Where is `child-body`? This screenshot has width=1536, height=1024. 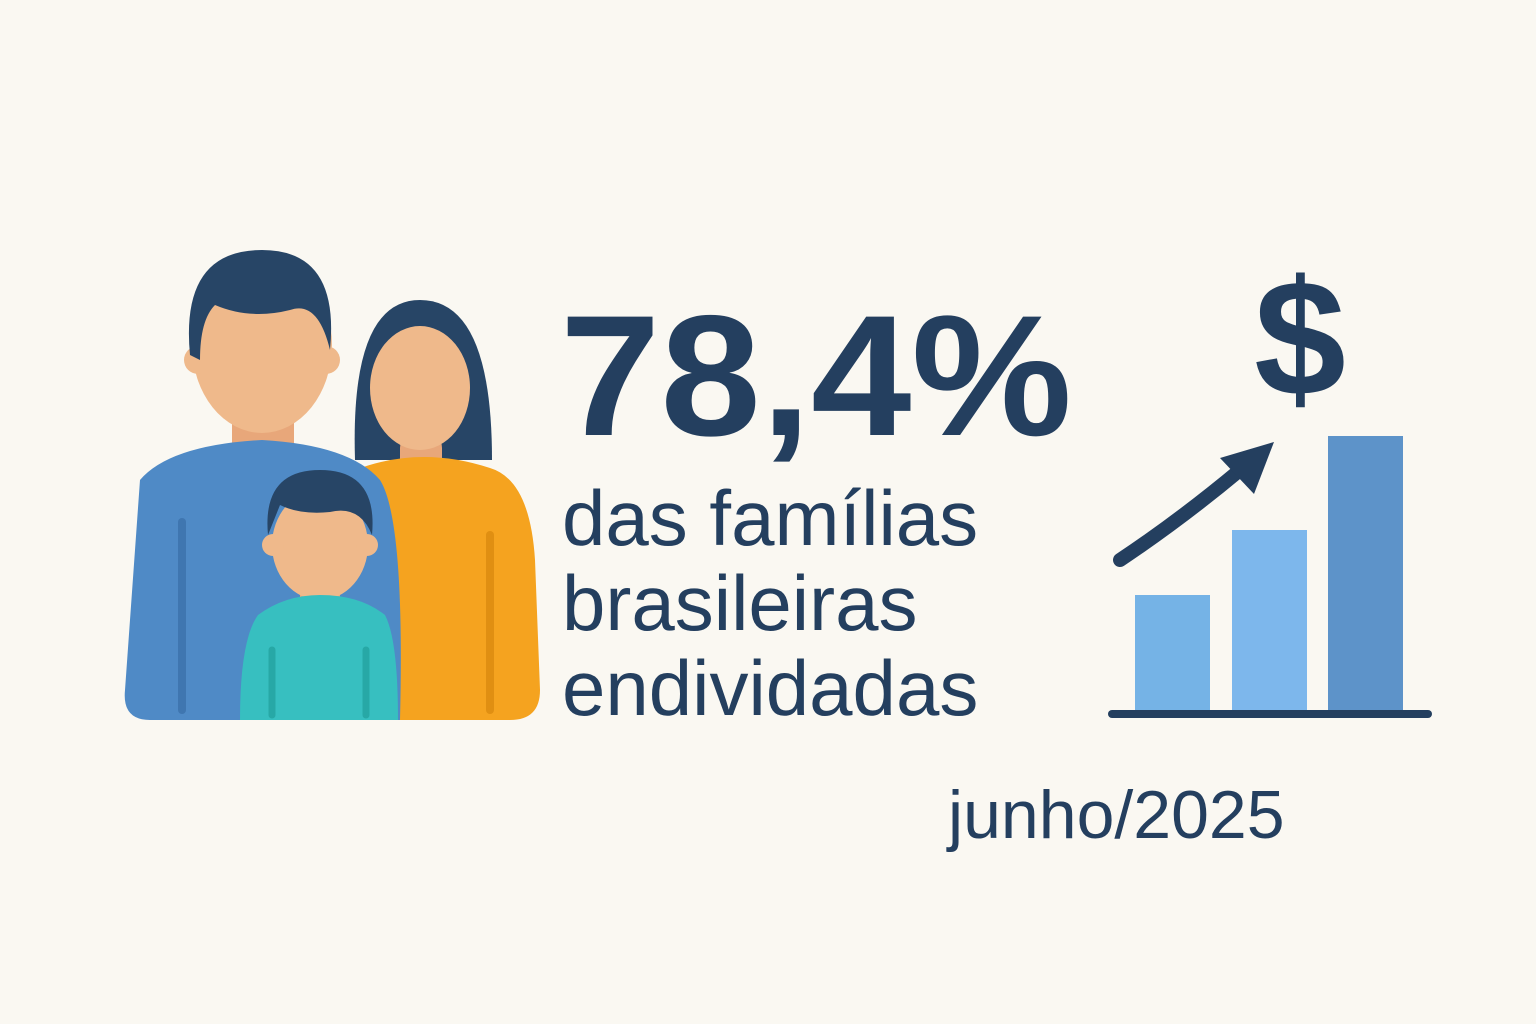 child-body is located at coordinates (319, 657).